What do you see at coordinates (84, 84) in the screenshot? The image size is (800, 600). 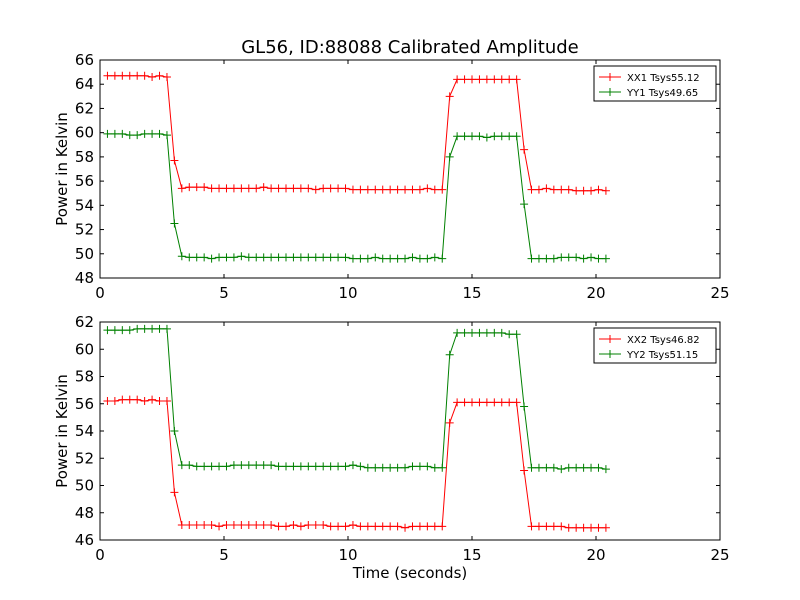 I see `y-tick-label: 64` at bounding box center [84, 84].